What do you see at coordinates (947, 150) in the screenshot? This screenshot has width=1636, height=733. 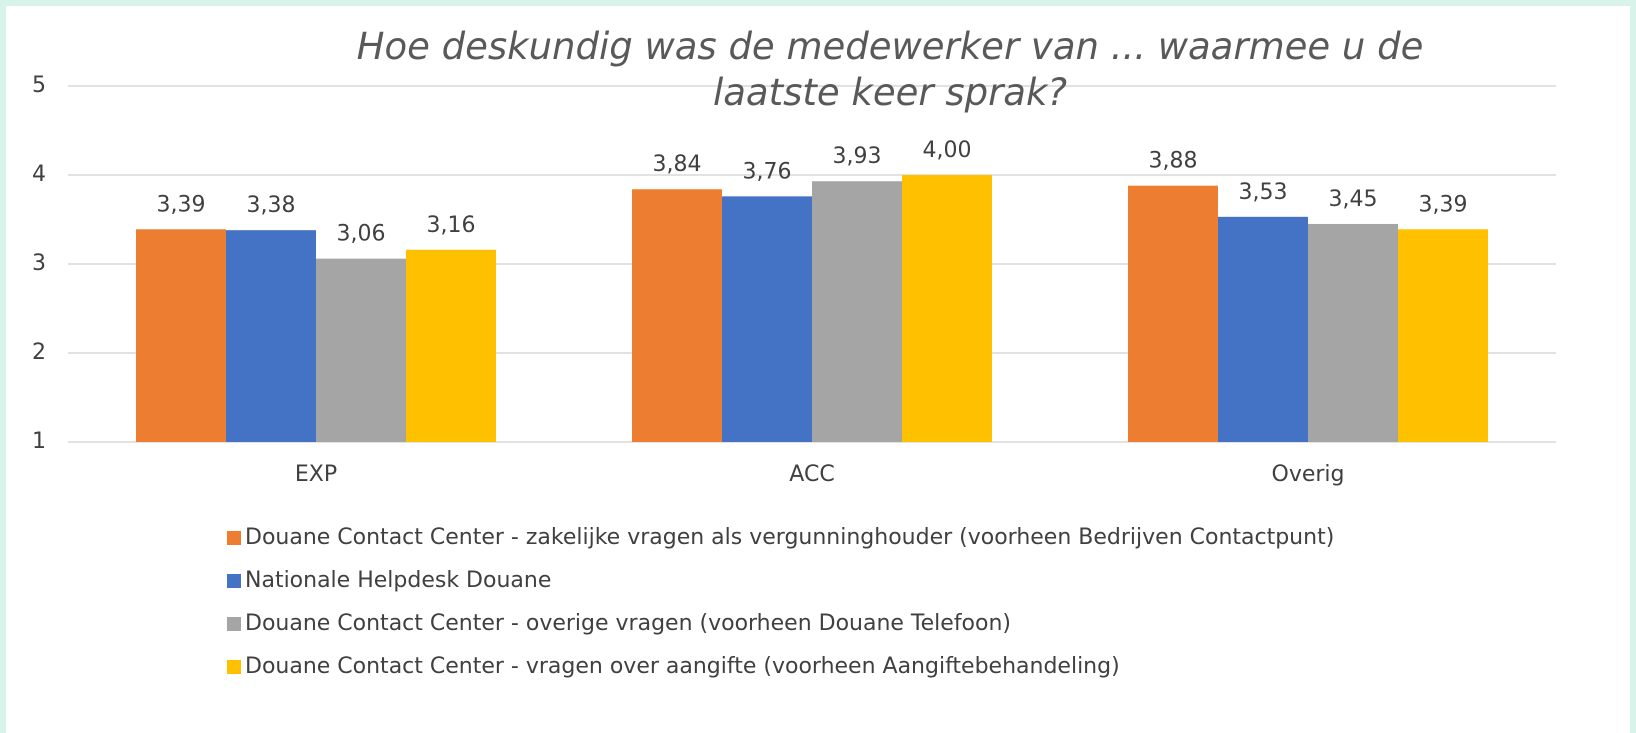 I see `data-label: 4,00` at bounding box center [947, 150].